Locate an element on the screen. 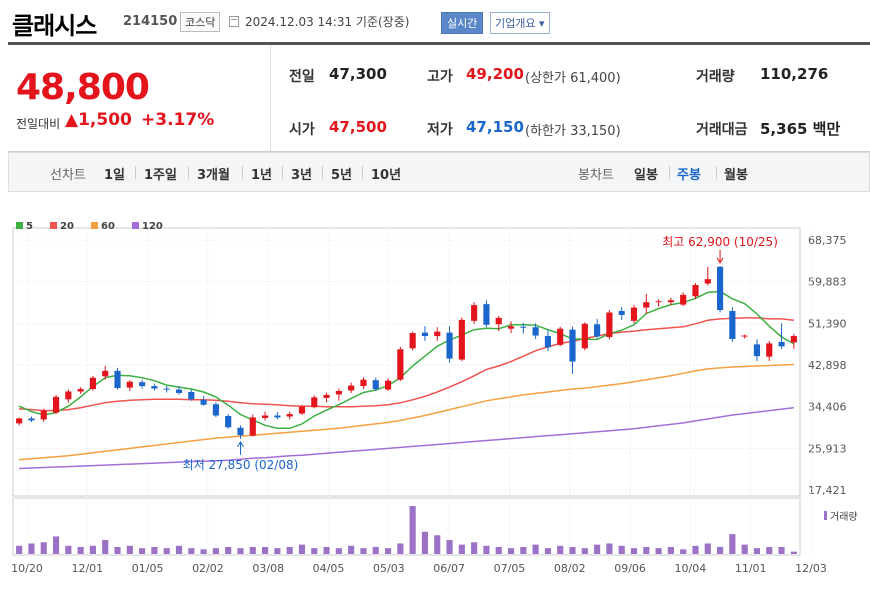  x-tick-label: 11/01 is located at coordinates (751, 568).